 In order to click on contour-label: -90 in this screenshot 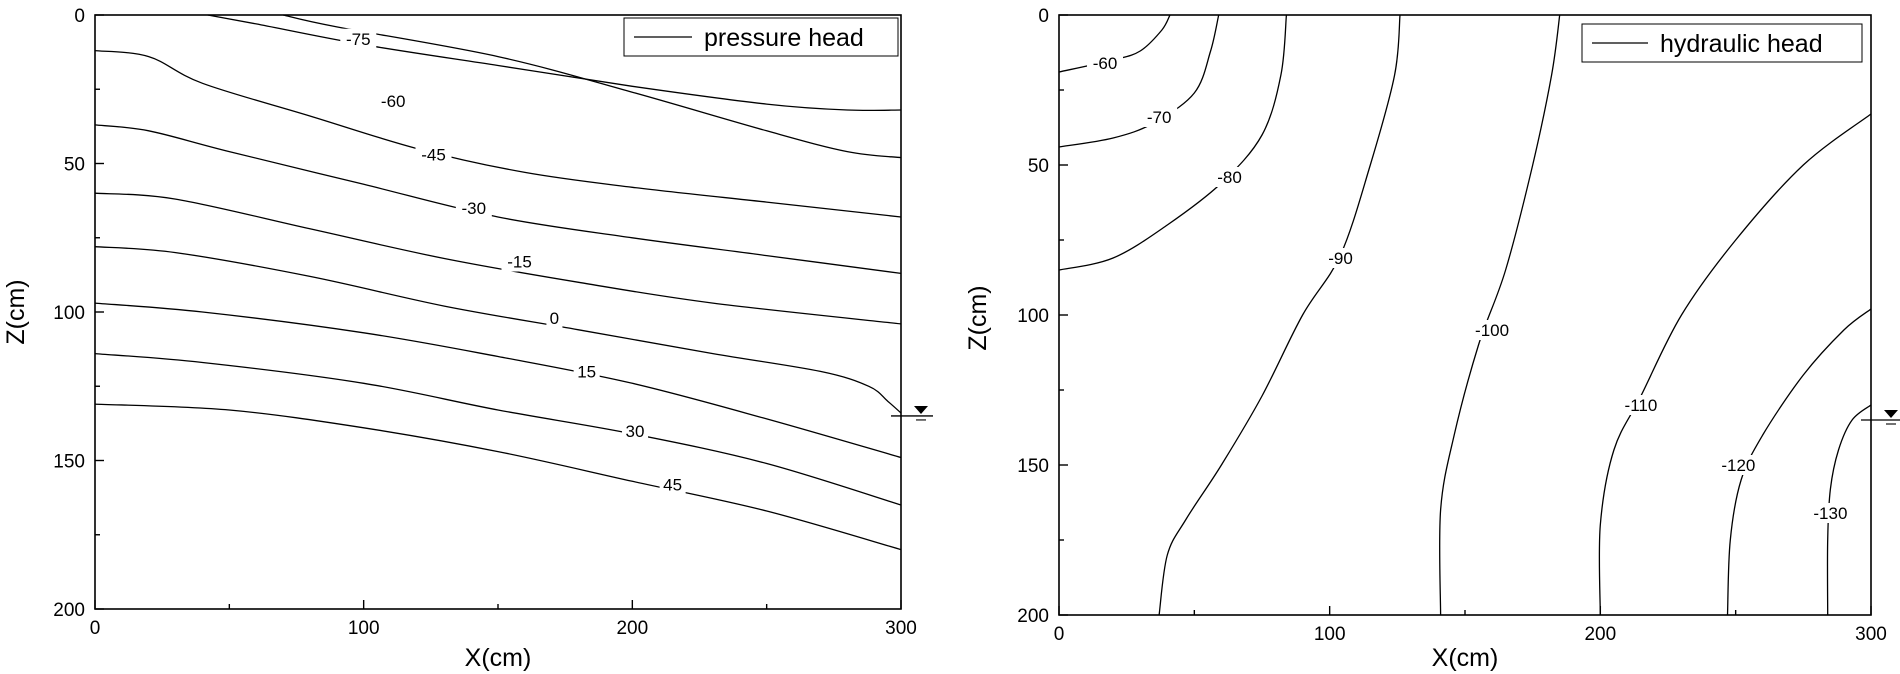, I will do `click(1340, 258)`.